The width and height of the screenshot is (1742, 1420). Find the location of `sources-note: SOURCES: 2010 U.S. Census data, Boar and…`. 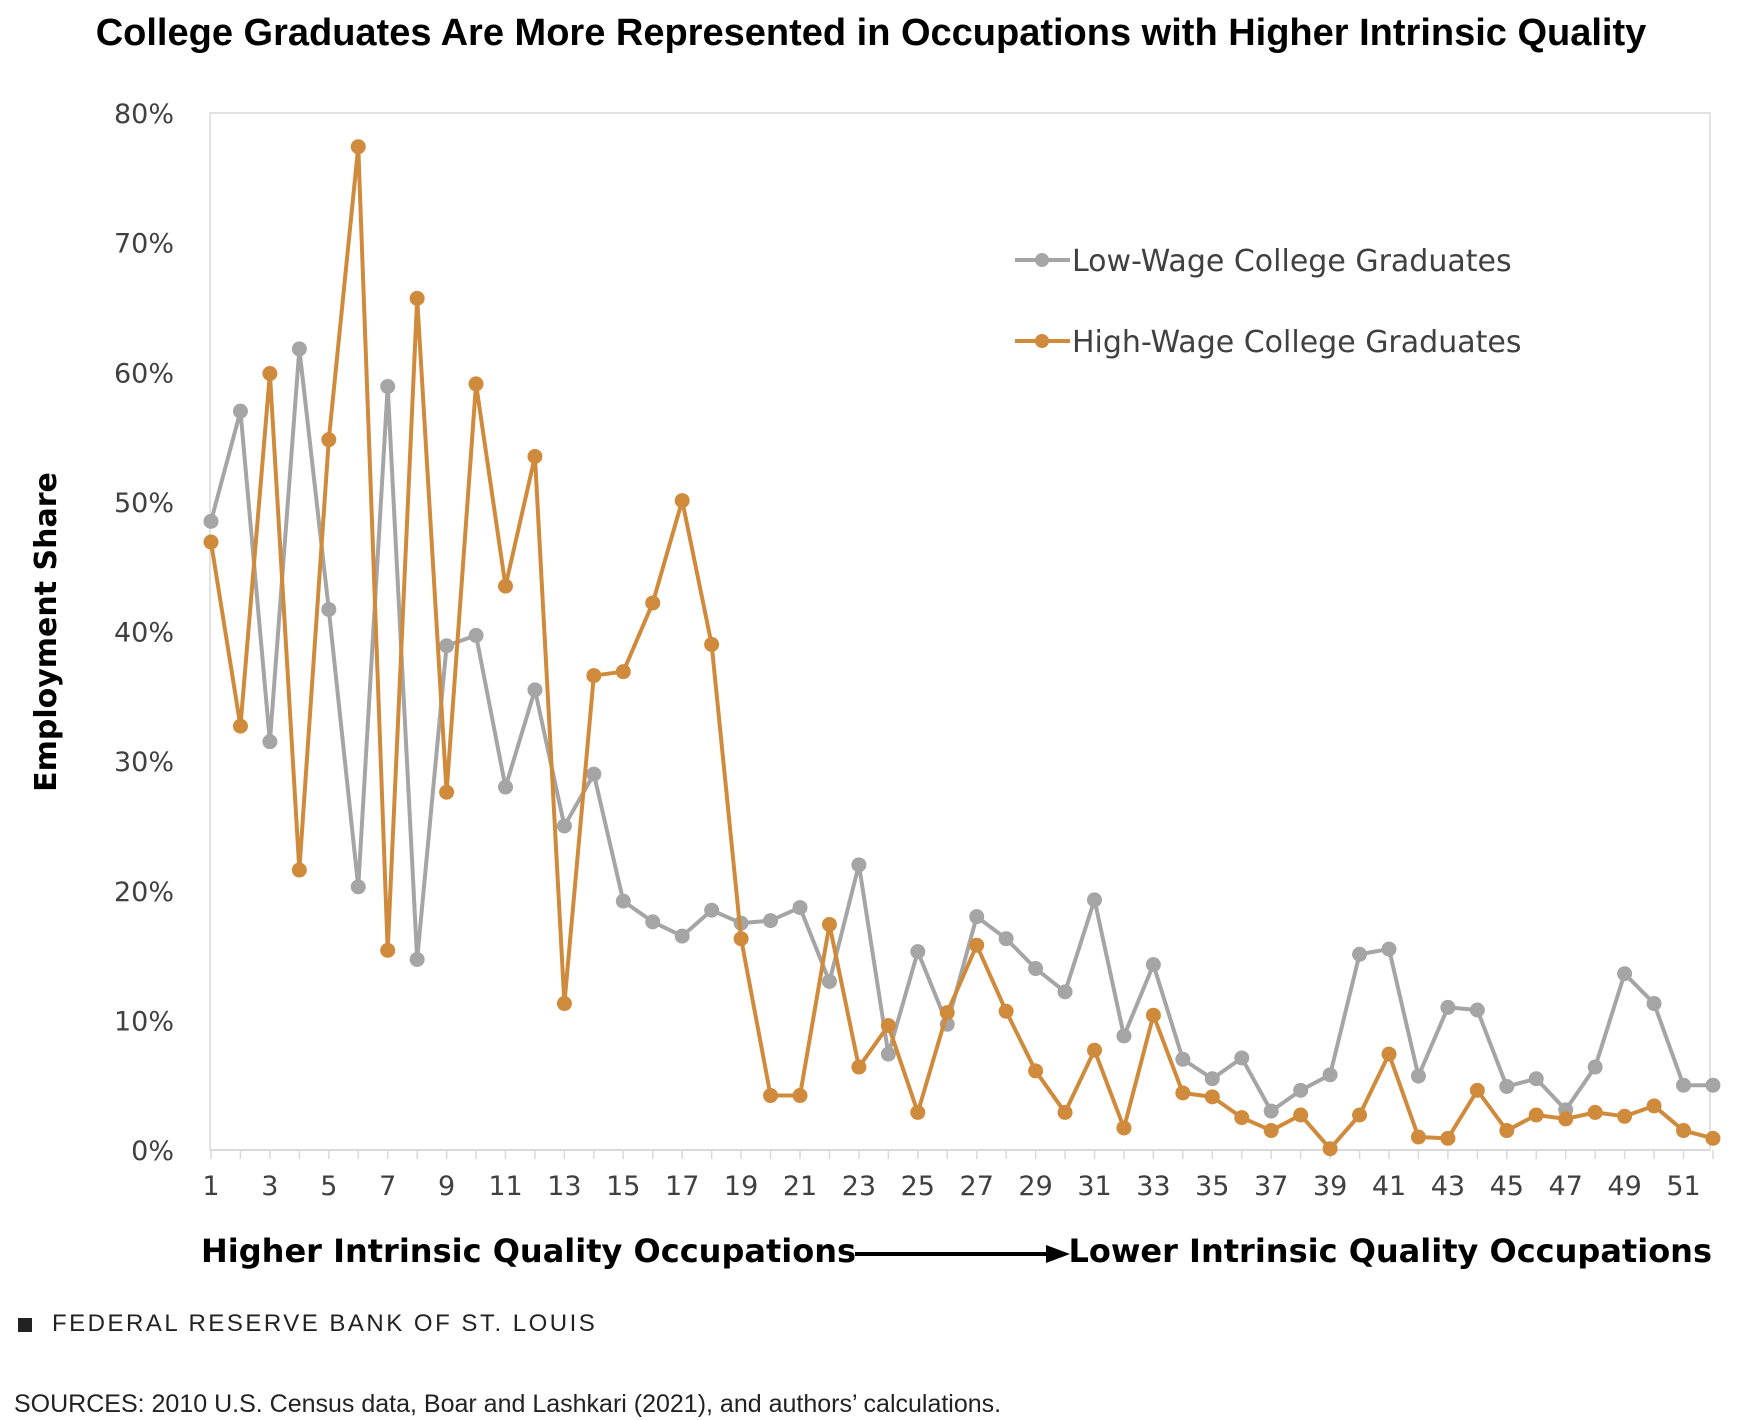

sources-note: SOURCES: 2010 U.S. Census data, Boar and… is located at coordinates (508, 1404).